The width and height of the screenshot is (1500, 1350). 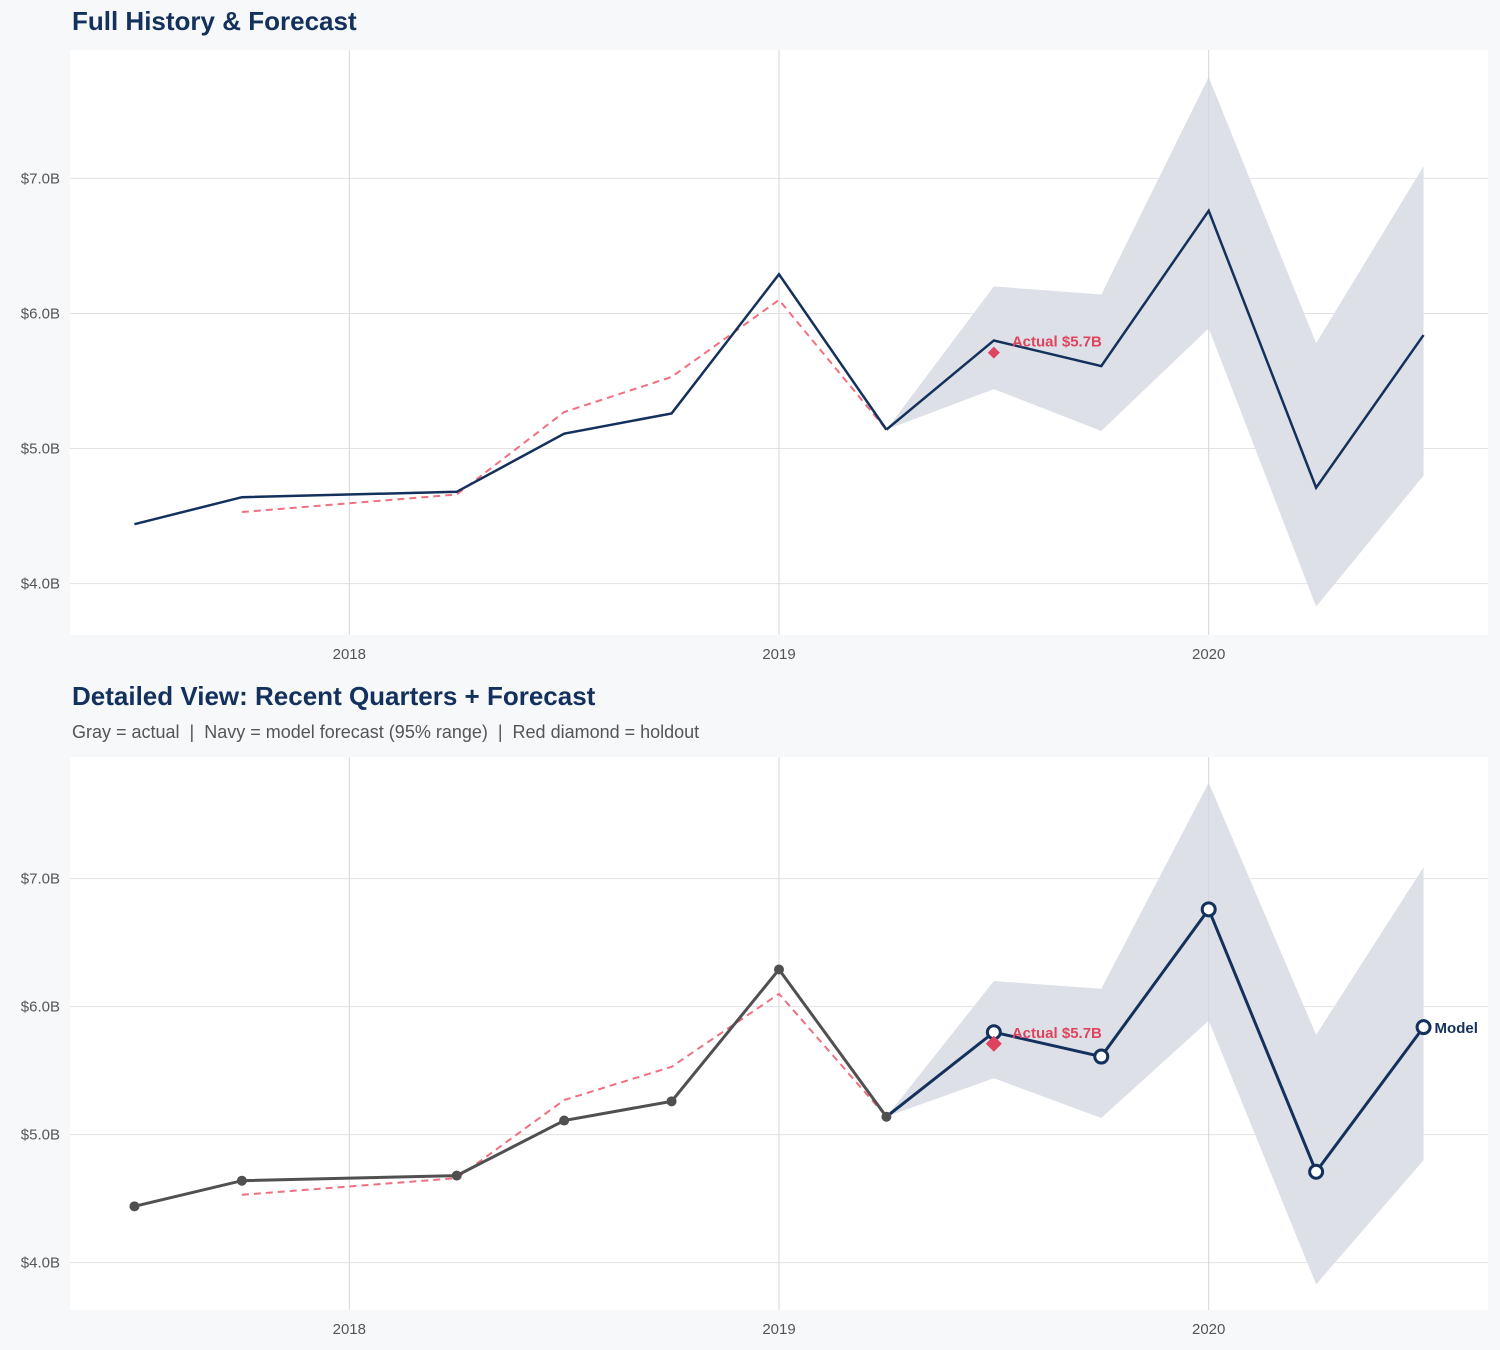 I want to click on chart-title-top: Full History & Forecast, so click(x=214, y=21).